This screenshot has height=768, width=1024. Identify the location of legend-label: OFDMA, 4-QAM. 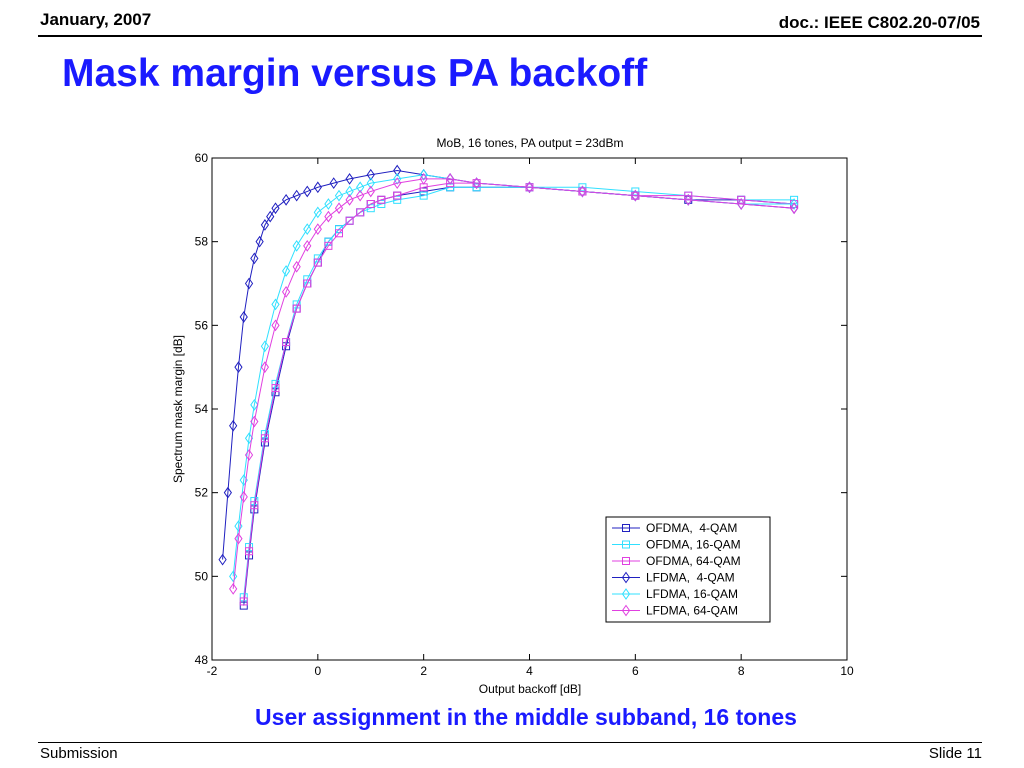
(691, 528).